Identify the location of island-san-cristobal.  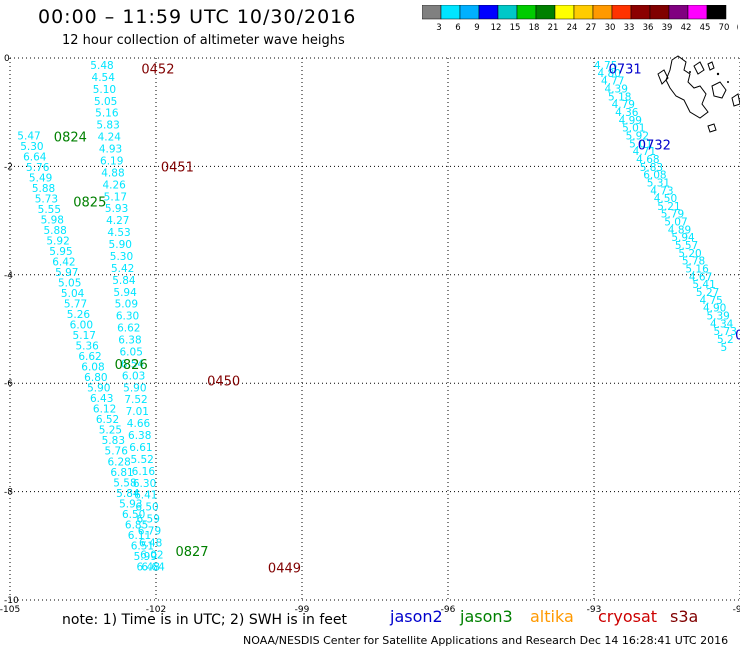
(735, 100).